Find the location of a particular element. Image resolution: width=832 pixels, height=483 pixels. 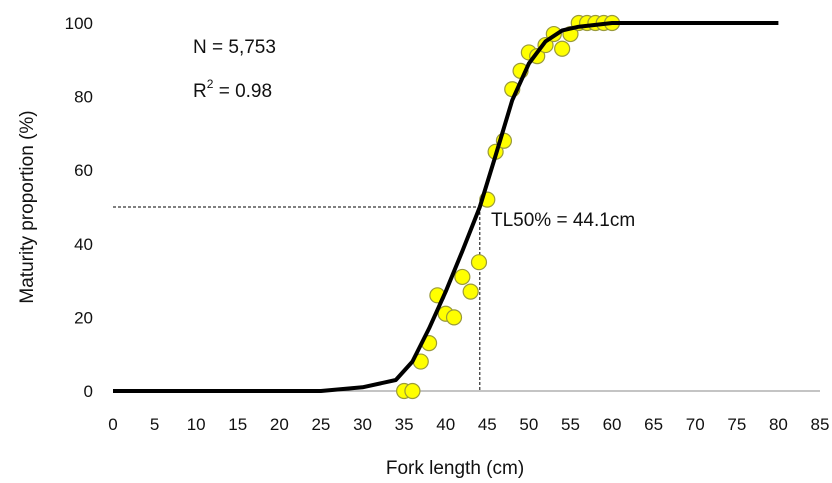

sample-size-label: N = 5,753 is located at coordinates (234, 47).